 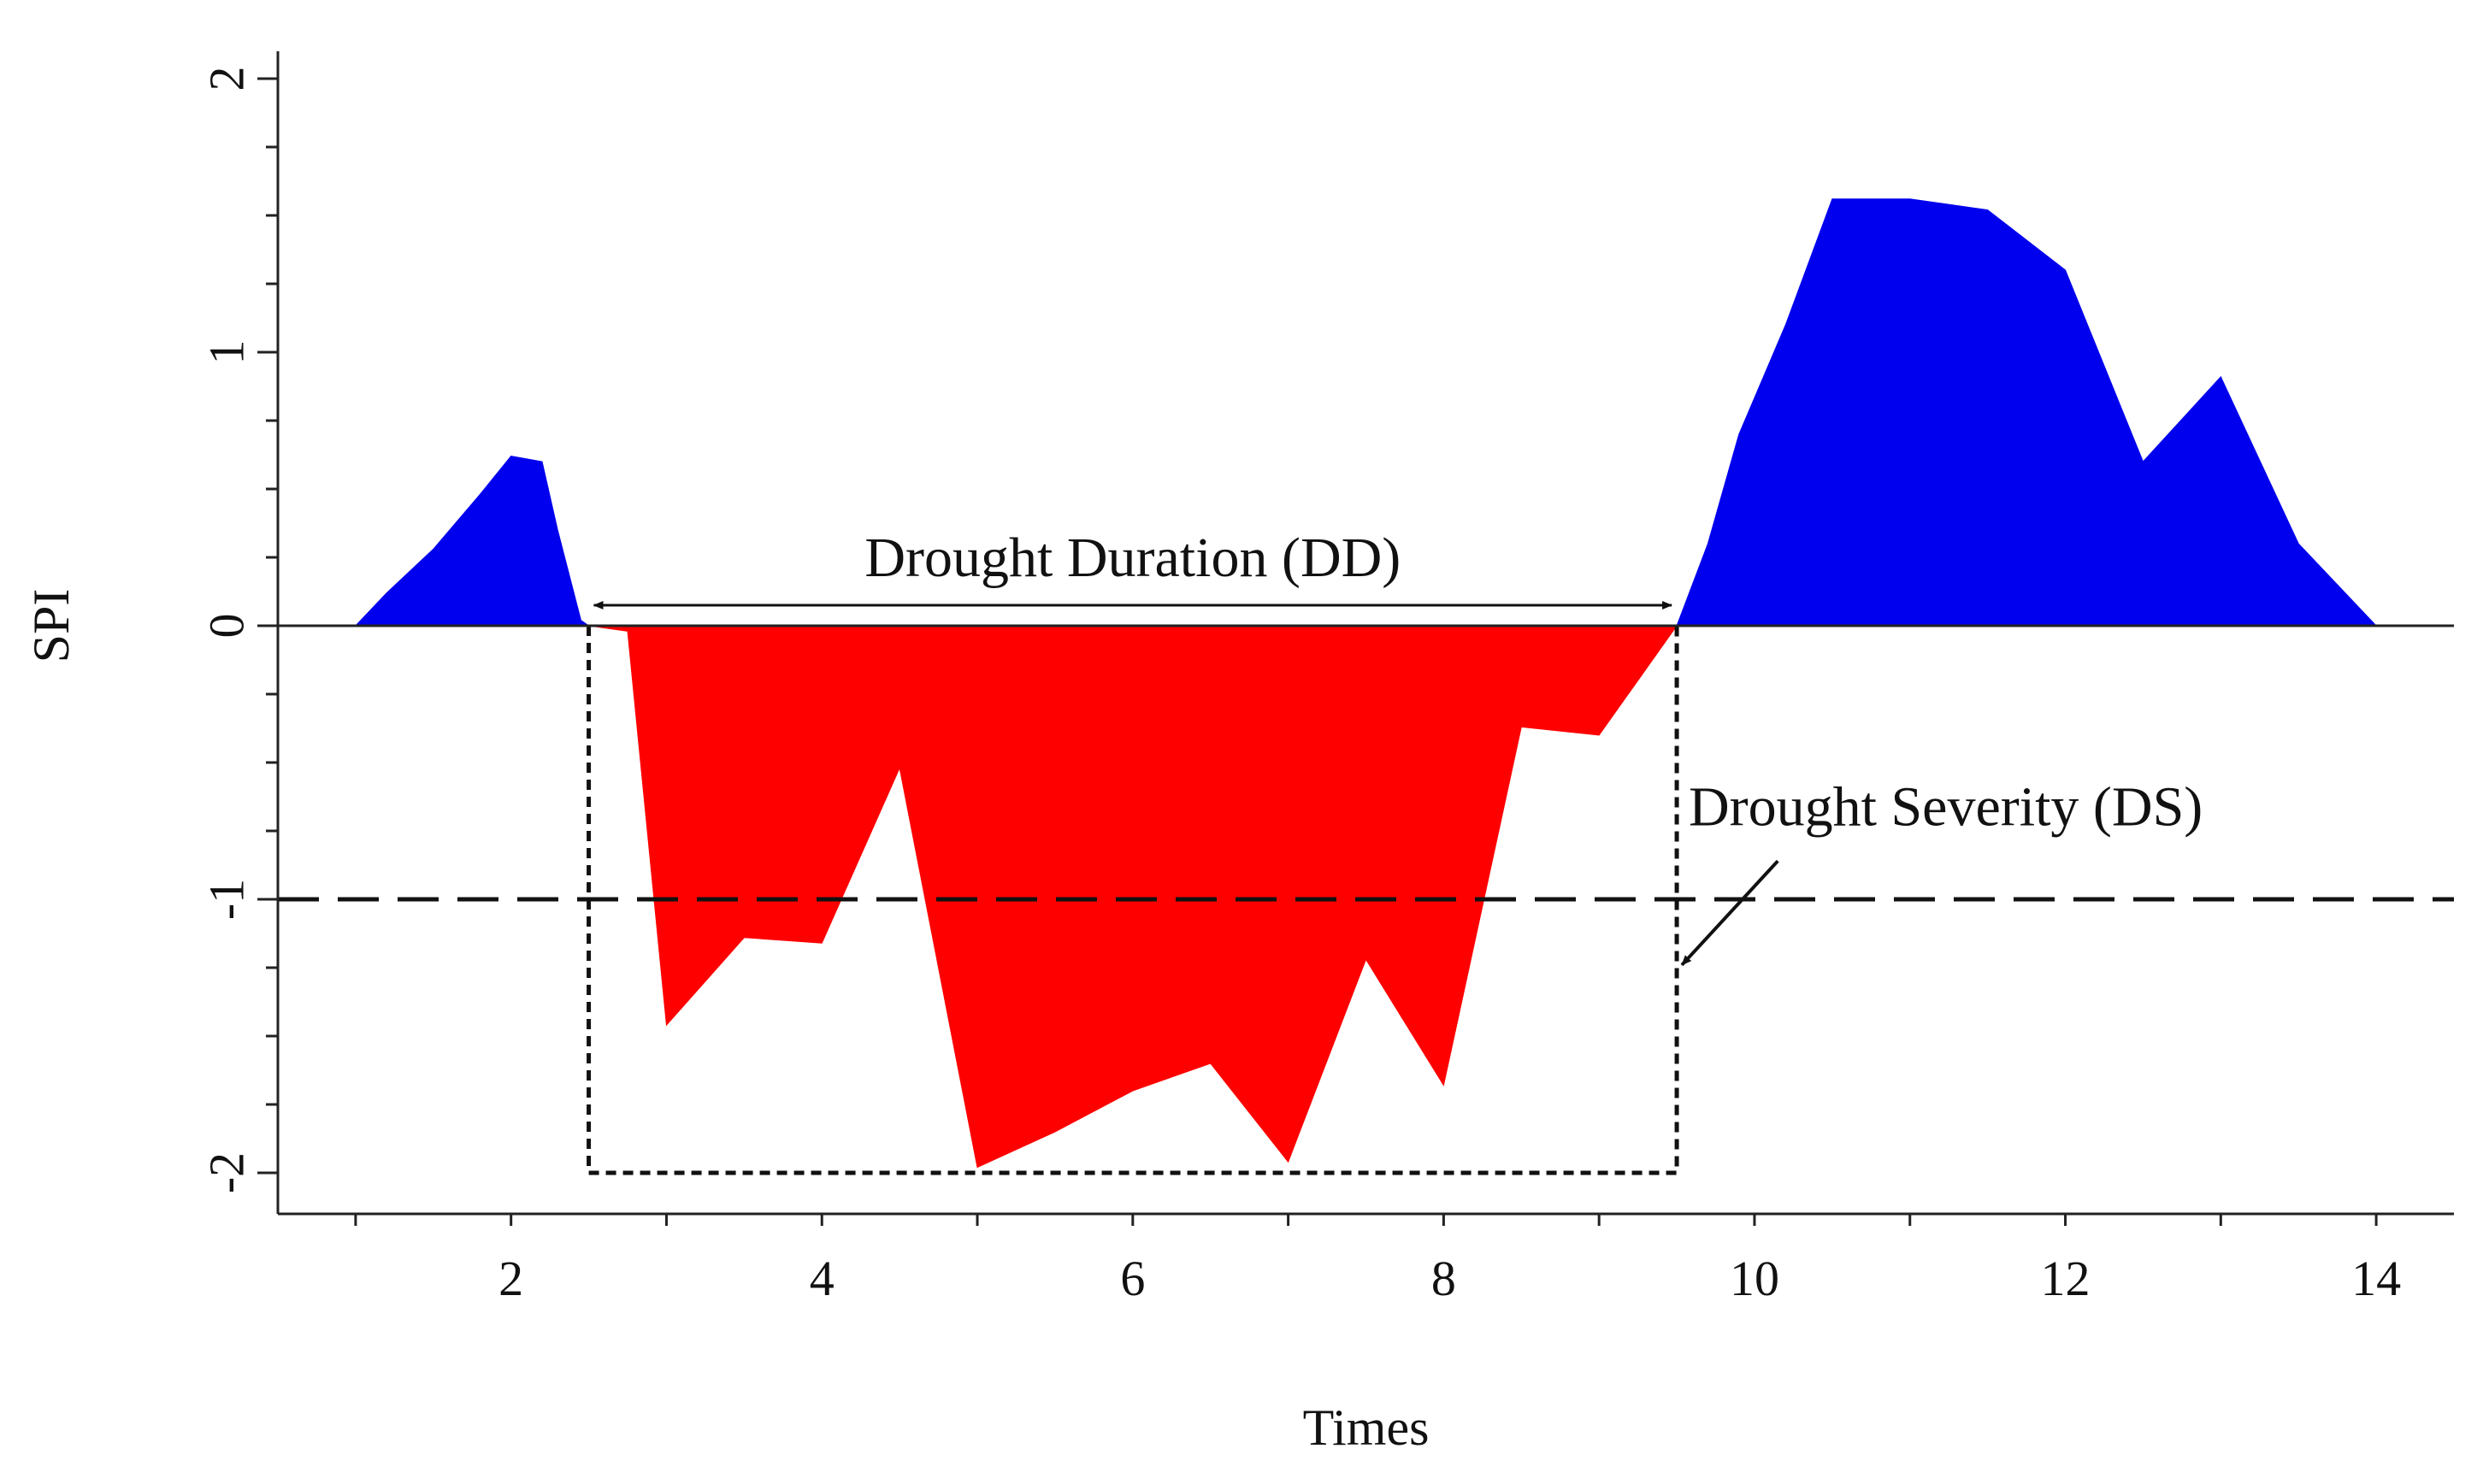 What do you see at coordinates (51, 626) in the screenshot?
I see `y-axis-title: SPI` at bounding box center [51, 626].